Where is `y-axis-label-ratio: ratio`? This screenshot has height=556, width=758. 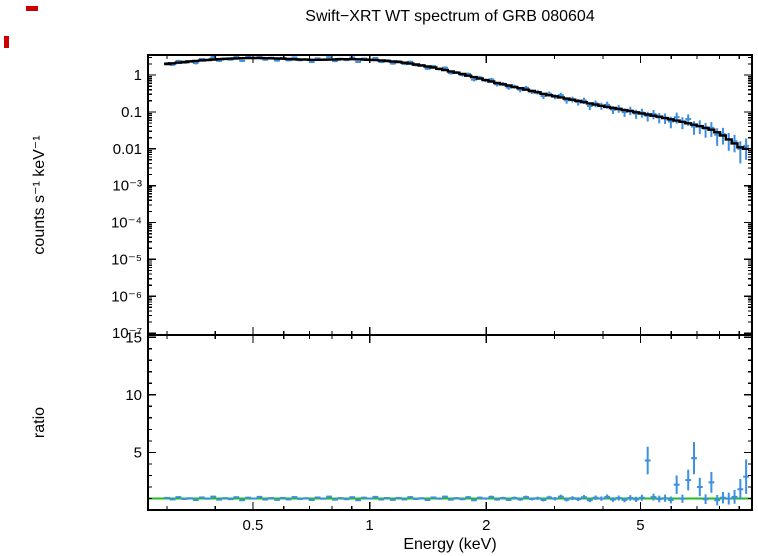
y-axis-label-ratio: ratio is located at coordinates (39, 422).